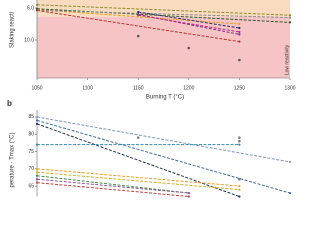 The width and height of the screenshot is (320, 240). Describe the element at coordinates (138, 88) in the screenshot. I see `x-tick-label: 1150` at that location.